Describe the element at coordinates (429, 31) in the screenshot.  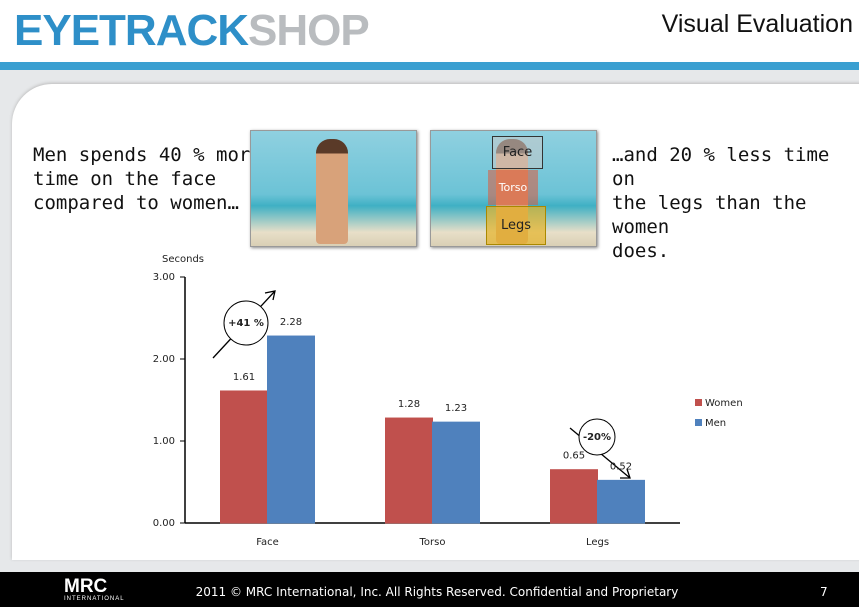
I see `header` at that location.